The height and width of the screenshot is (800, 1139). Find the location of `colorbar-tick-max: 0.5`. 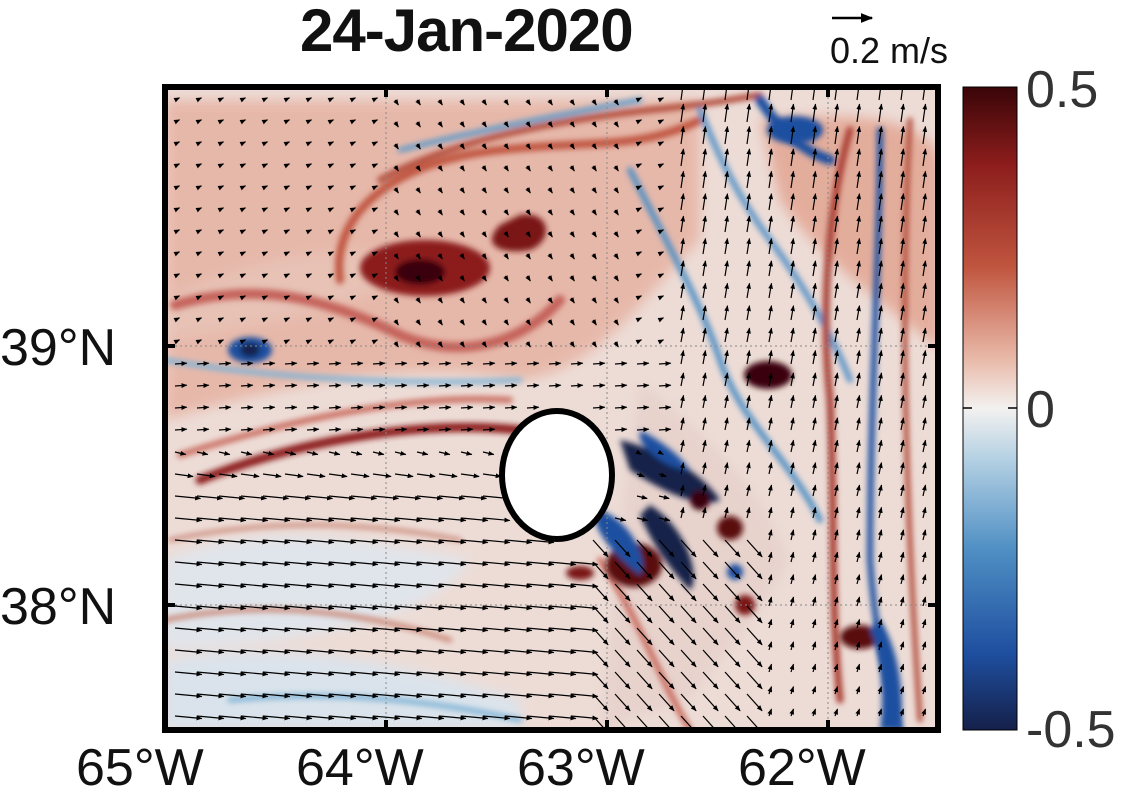

colorbar-tick-max: 0.5 is located at coordinates (1062, 90).